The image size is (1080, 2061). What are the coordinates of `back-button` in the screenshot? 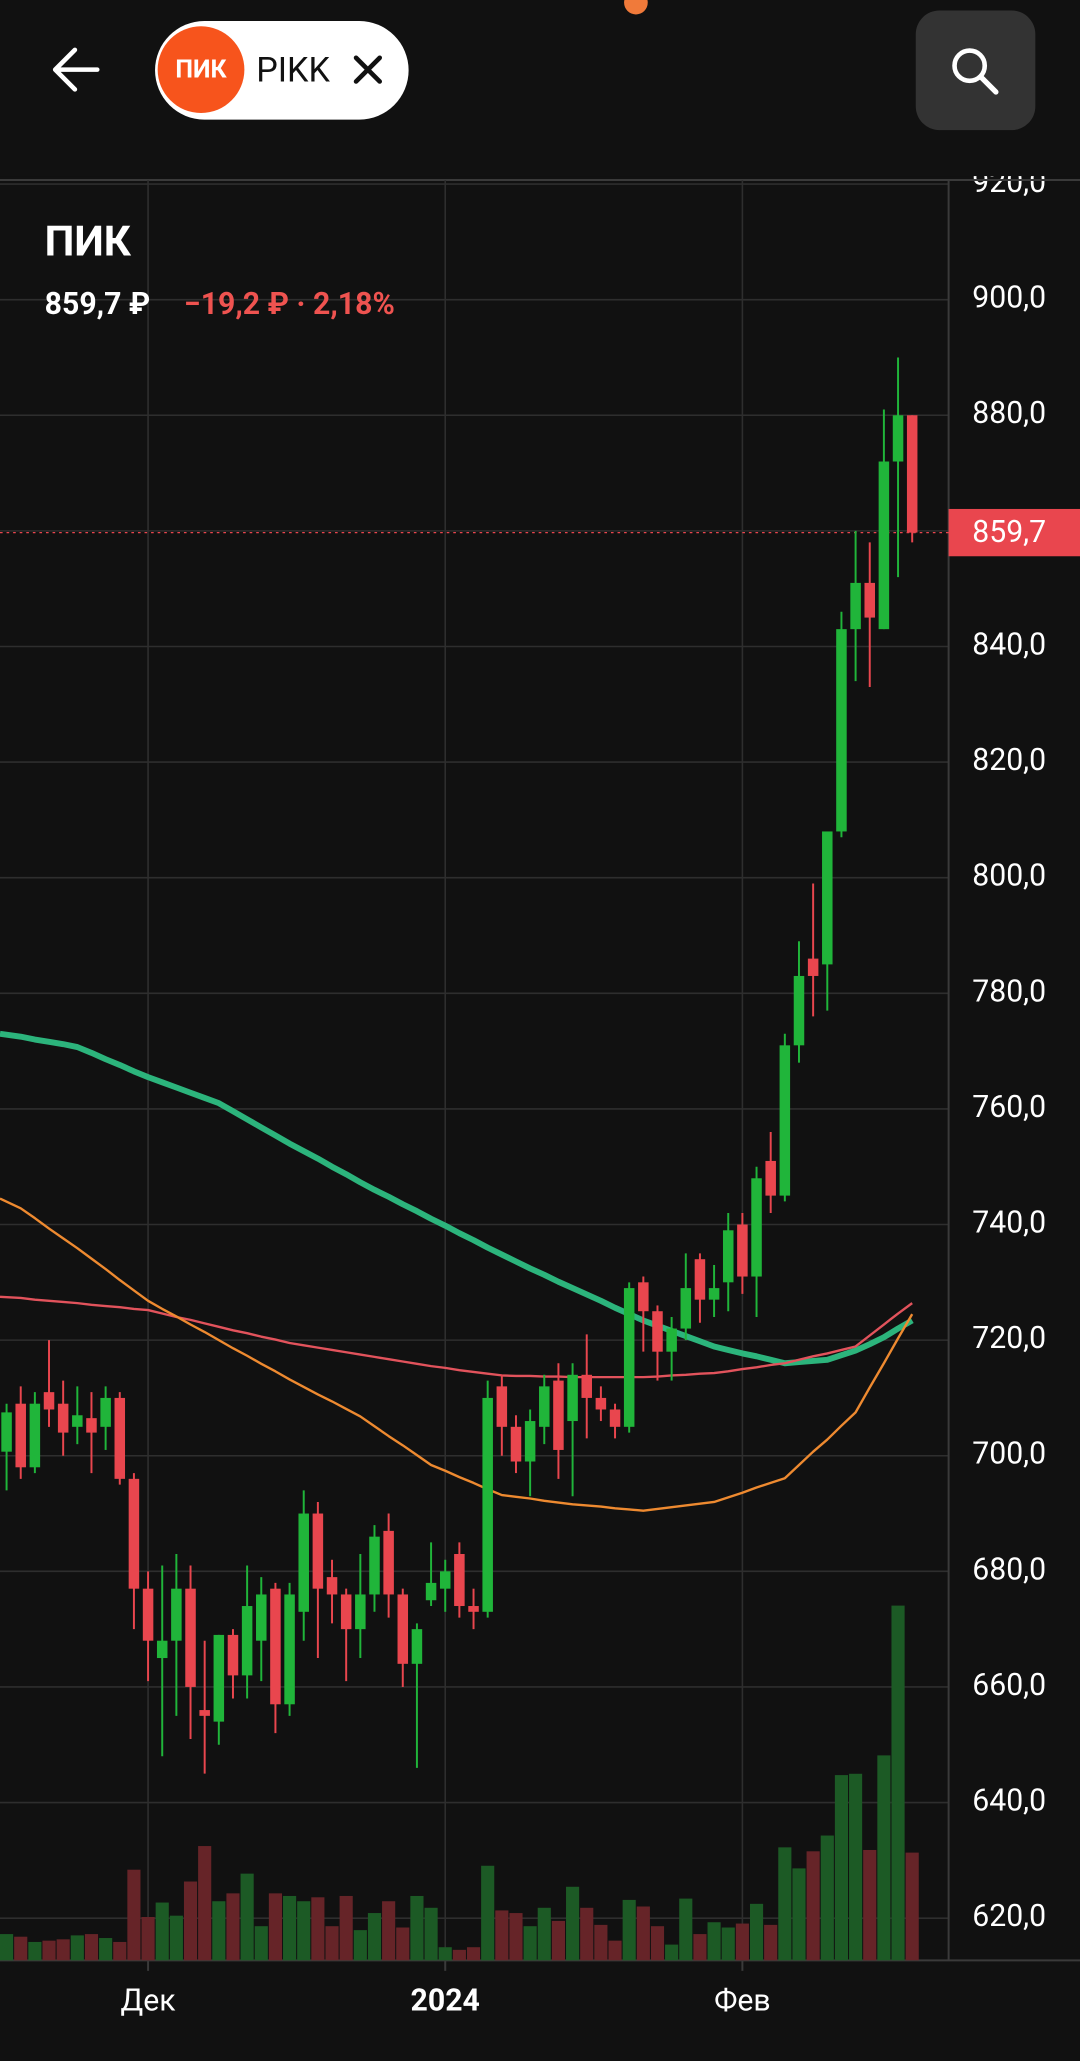 It's located at (76, 70).